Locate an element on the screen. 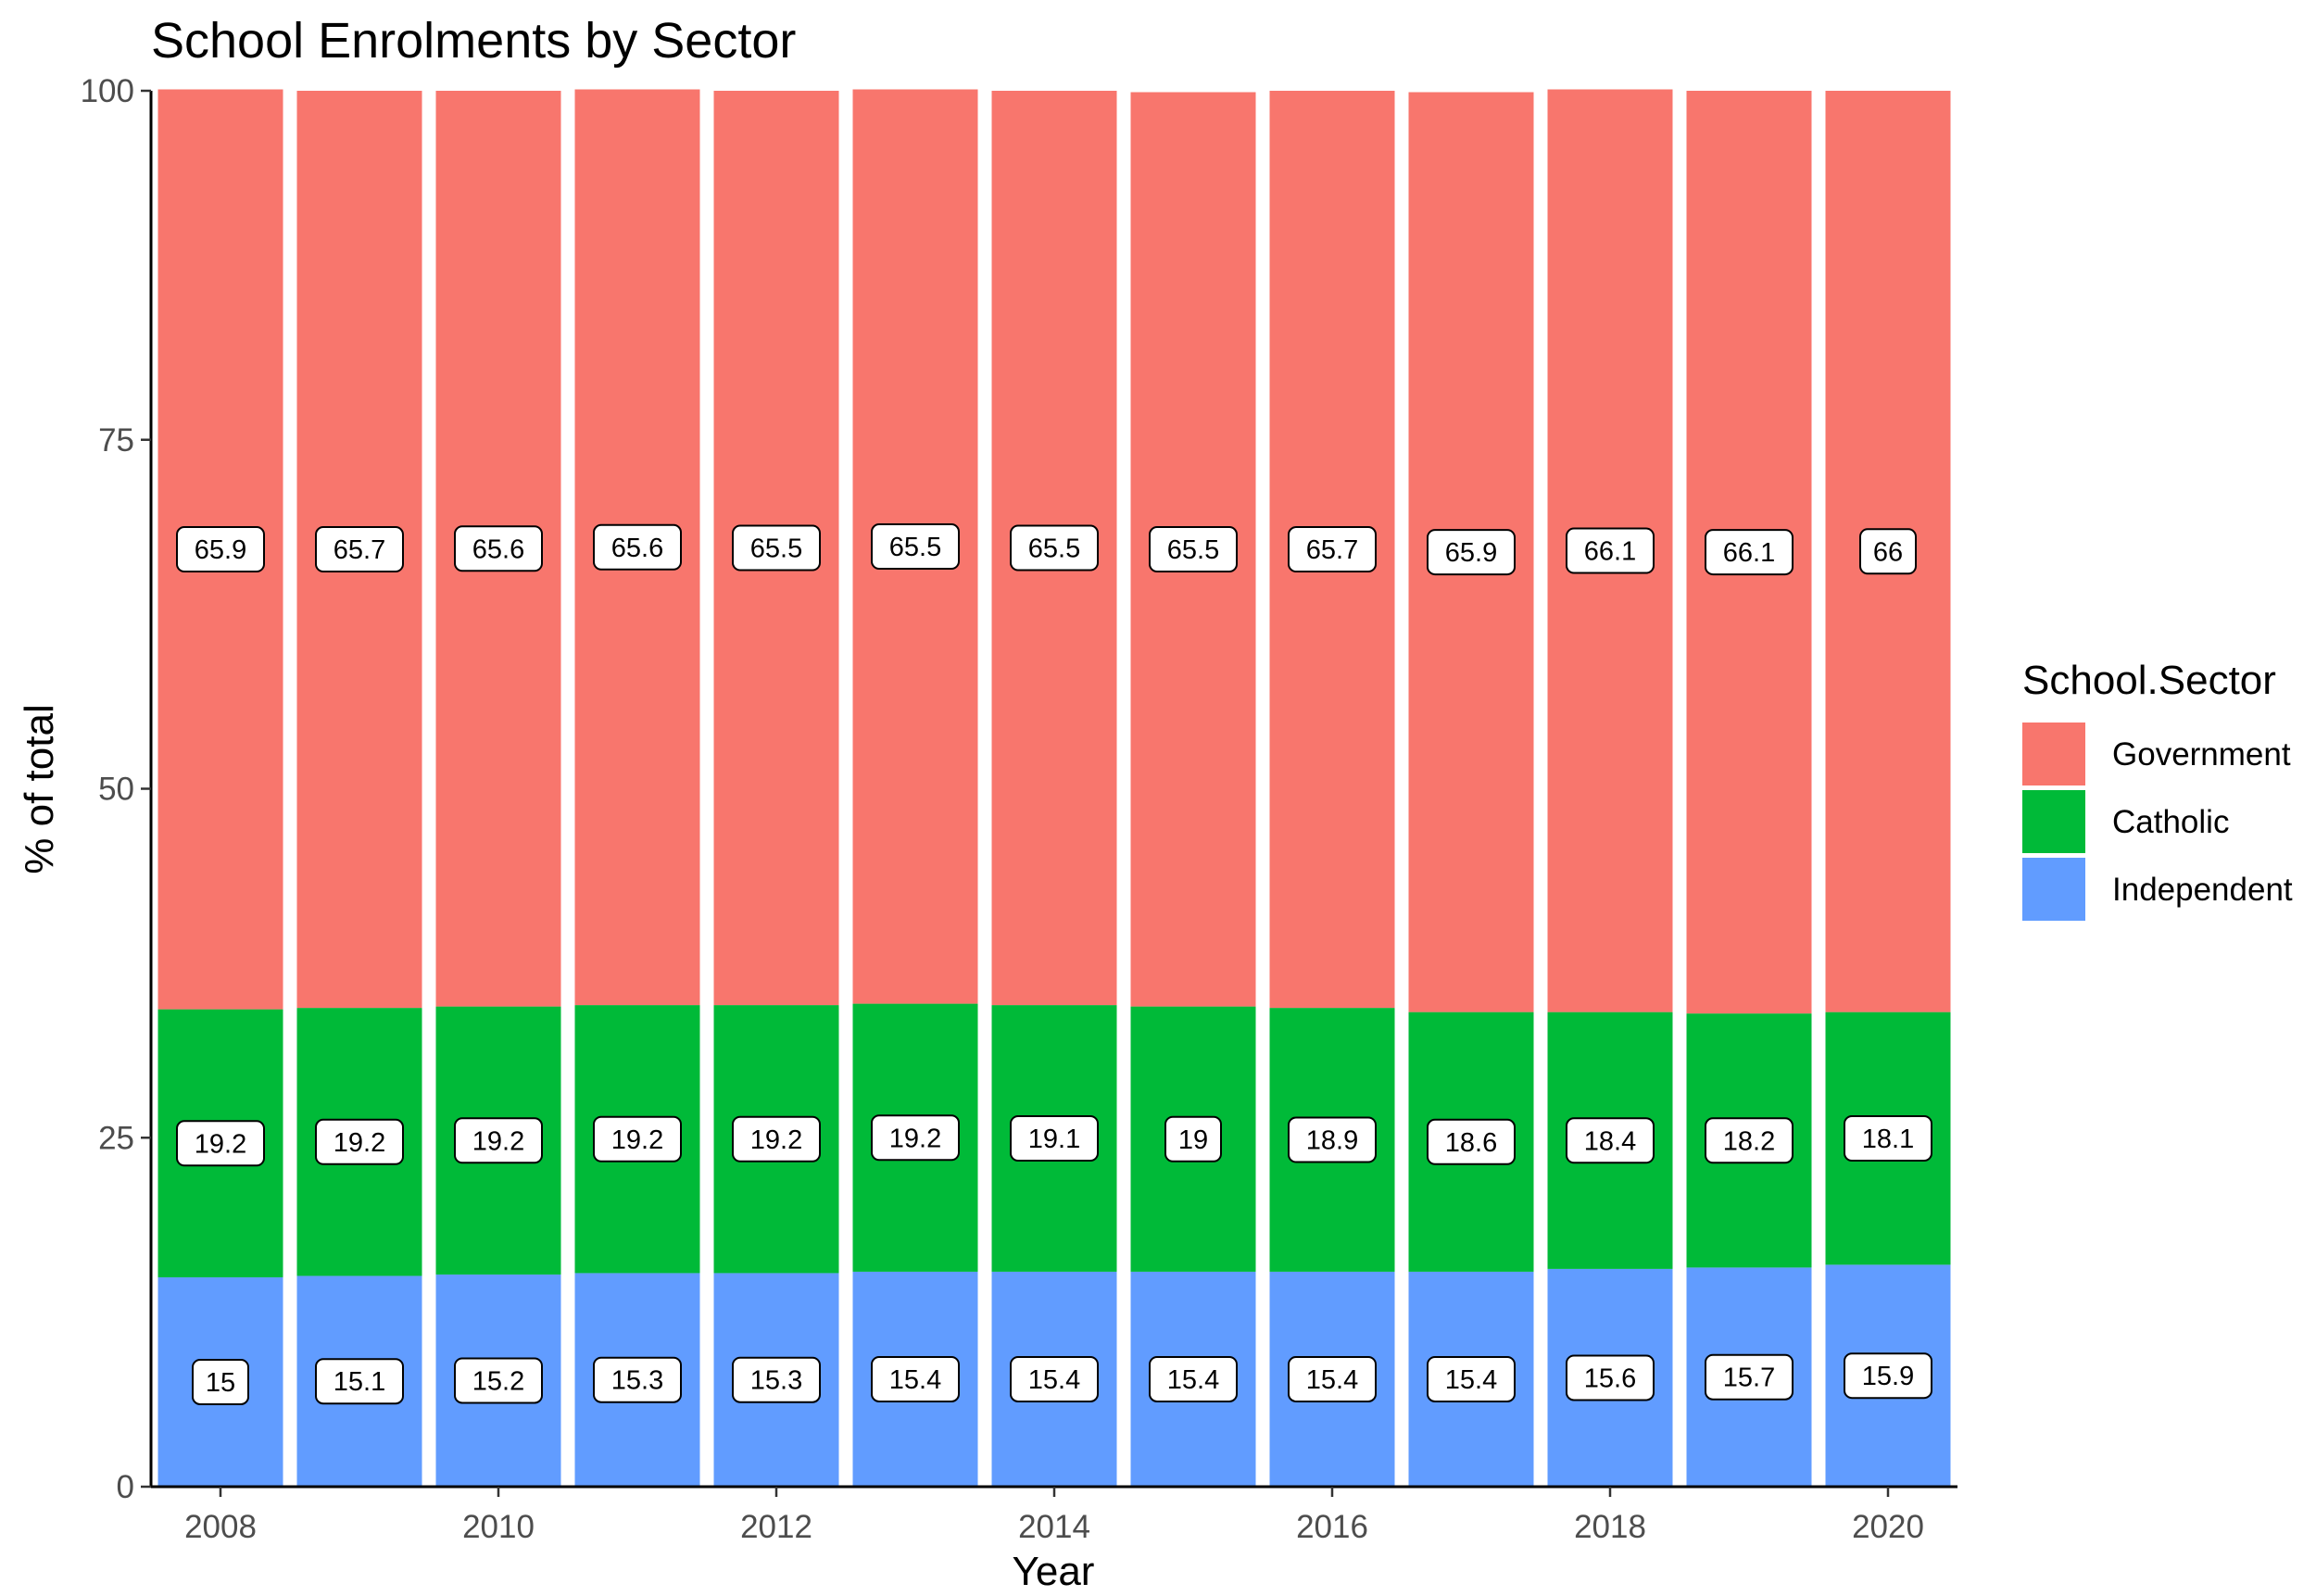  data-label-text: 19 is located at coordinates (1193, 1140).